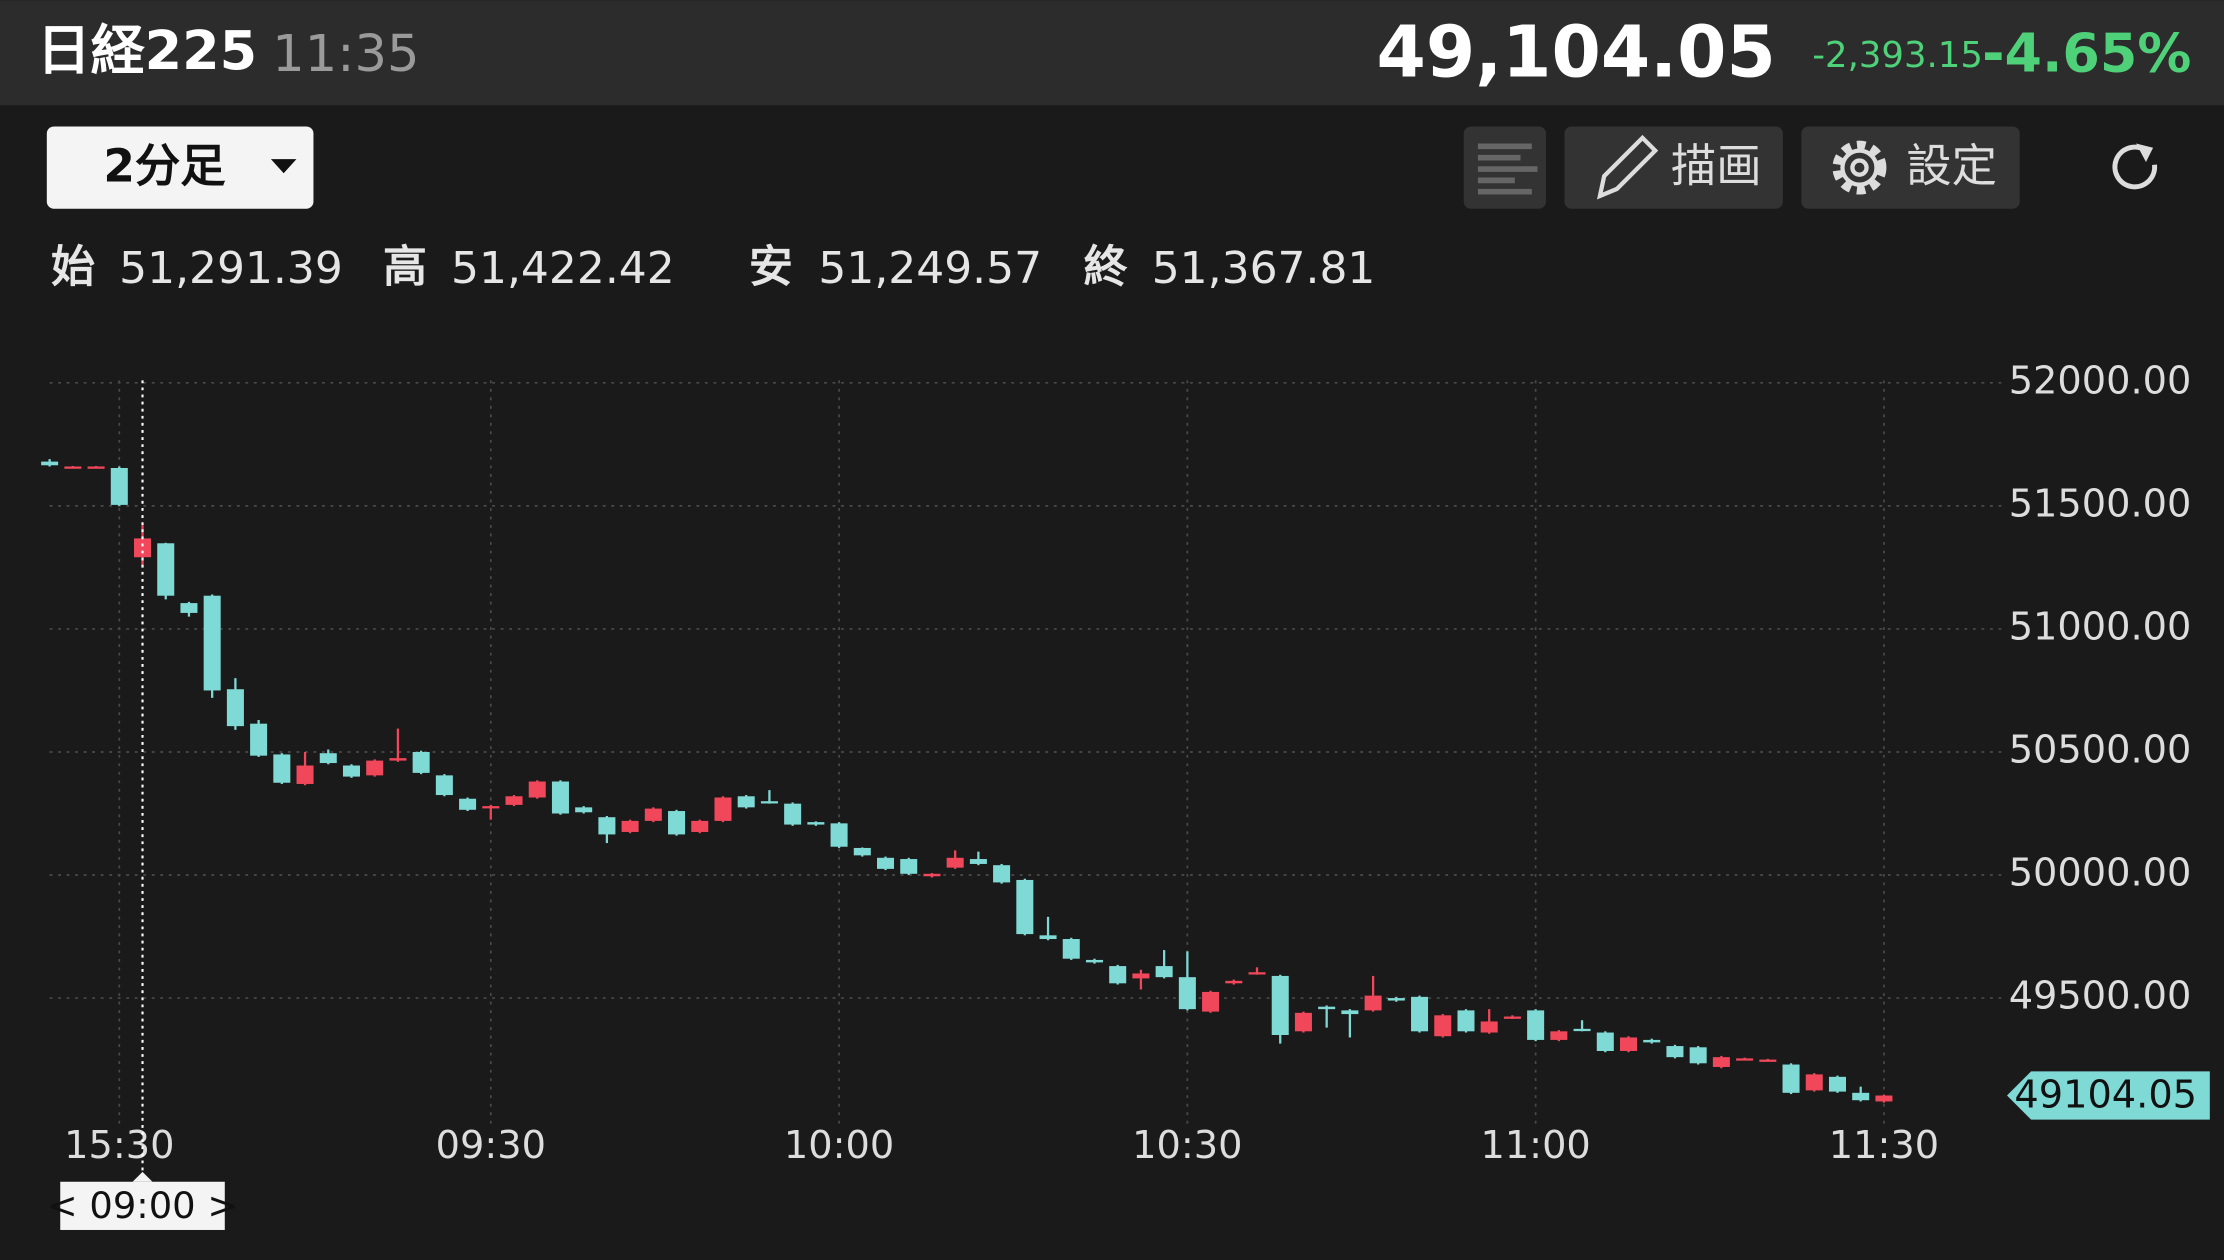 The image size is (2224, 1260). I want to click on close-value: 51,367.81, so click(1264, 268).